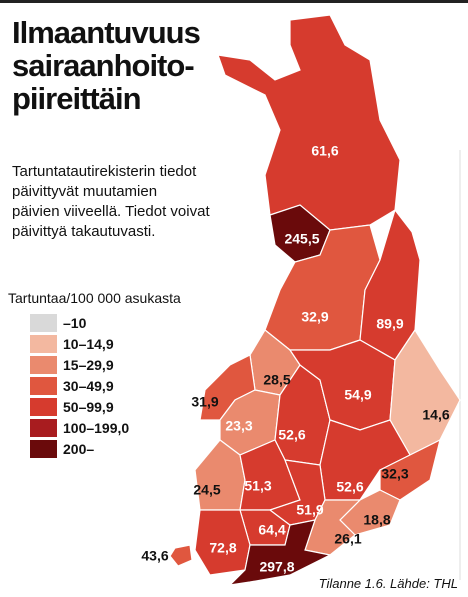 The image size is (468, 597). I want to click on region-label: 26,1, so click(347, 539).